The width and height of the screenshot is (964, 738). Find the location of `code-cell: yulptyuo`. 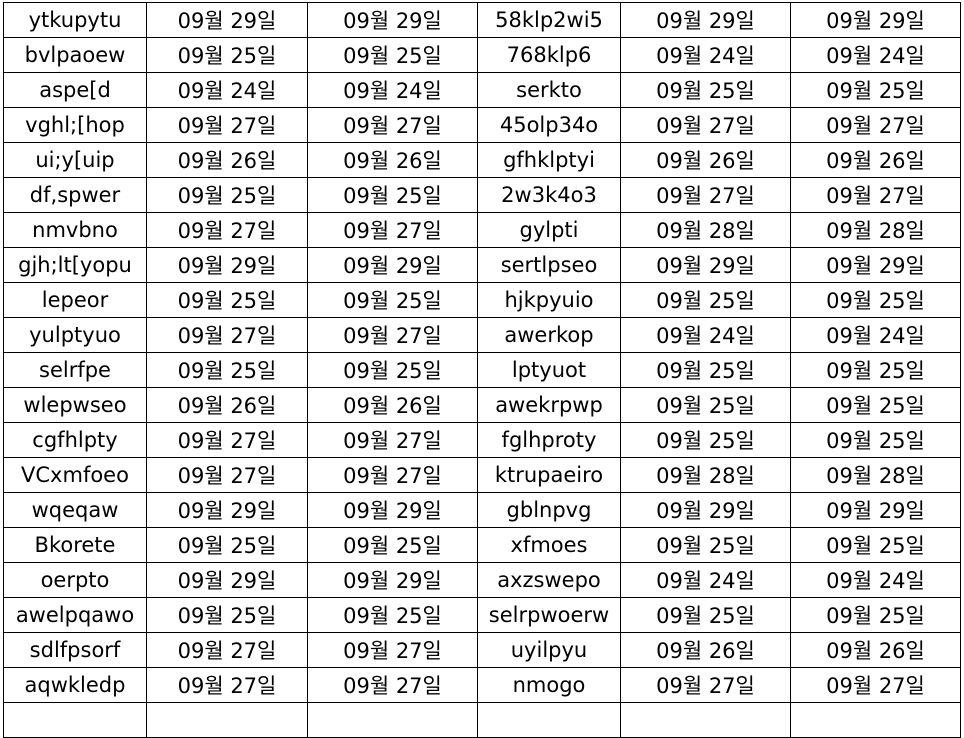

code-cell: yulptyuo is located at coordinates (75, 335).